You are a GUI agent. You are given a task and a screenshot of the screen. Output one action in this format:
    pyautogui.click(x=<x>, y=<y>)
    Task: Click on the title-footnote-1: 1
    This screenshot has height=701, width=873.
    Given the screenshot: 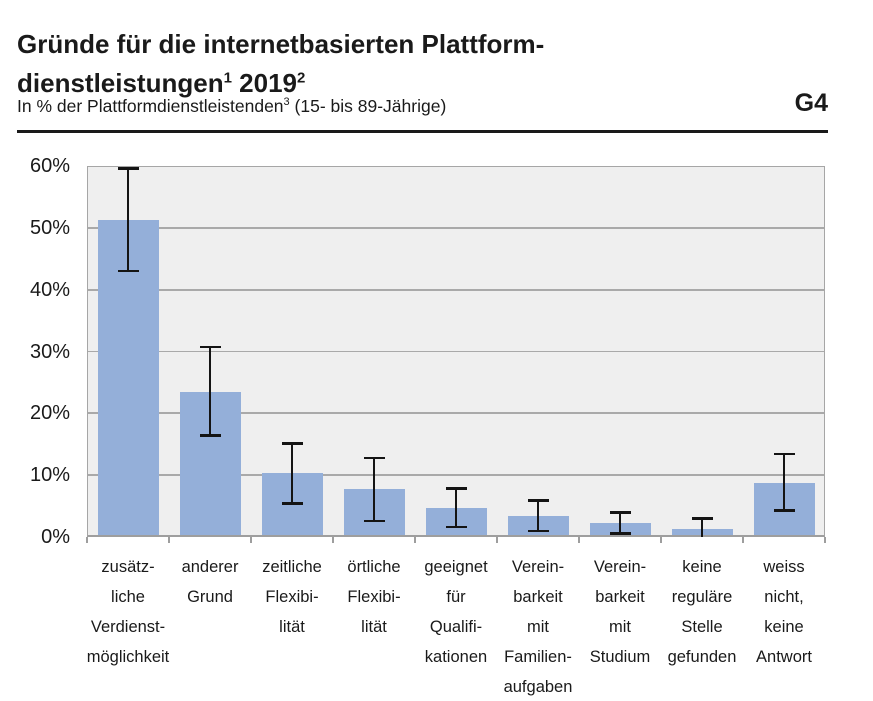 What is the action you would take?
    pyautogui.click(x=227, y=78)
    